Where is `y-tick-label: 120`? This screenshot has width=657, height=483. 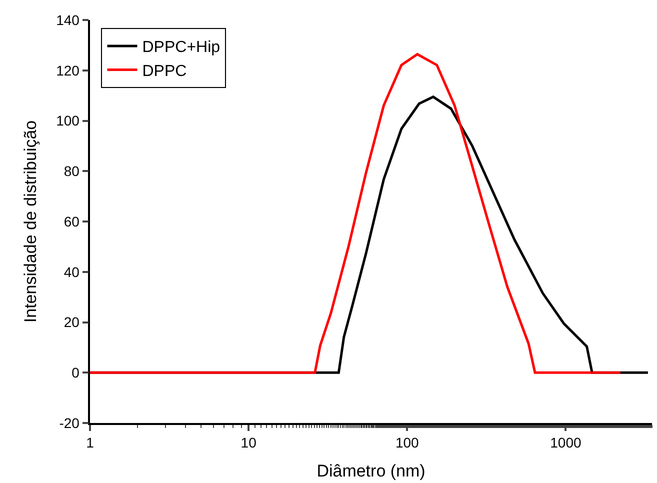
y-tick-label: 120 is located at coordinates (68, 70).